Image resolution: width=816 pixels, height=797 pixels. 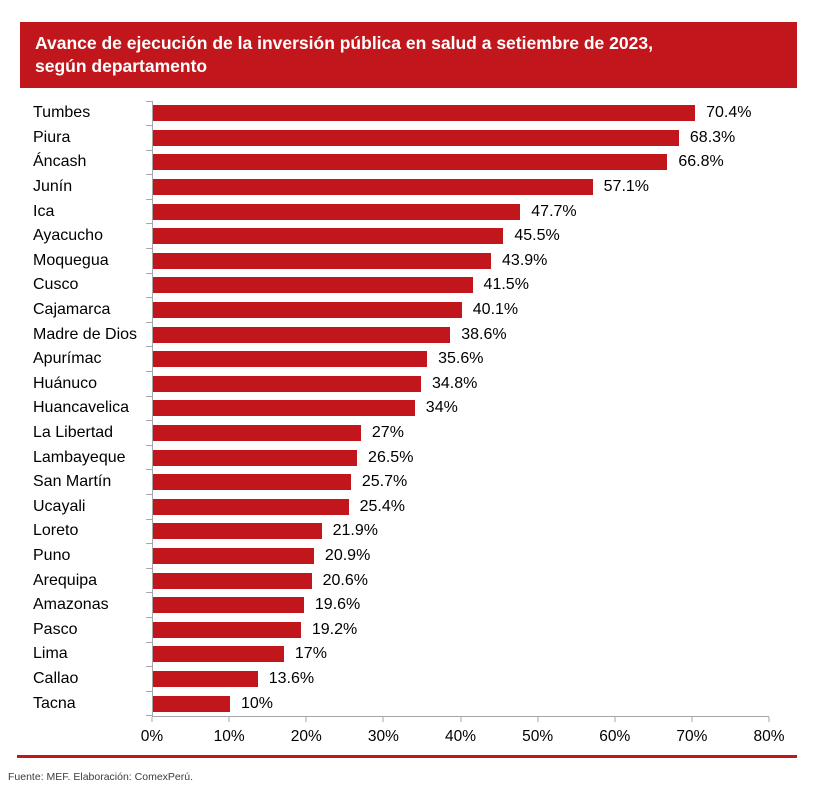 I want to click on bar-row: Ica 47.7%, so click(x=408, y=211).